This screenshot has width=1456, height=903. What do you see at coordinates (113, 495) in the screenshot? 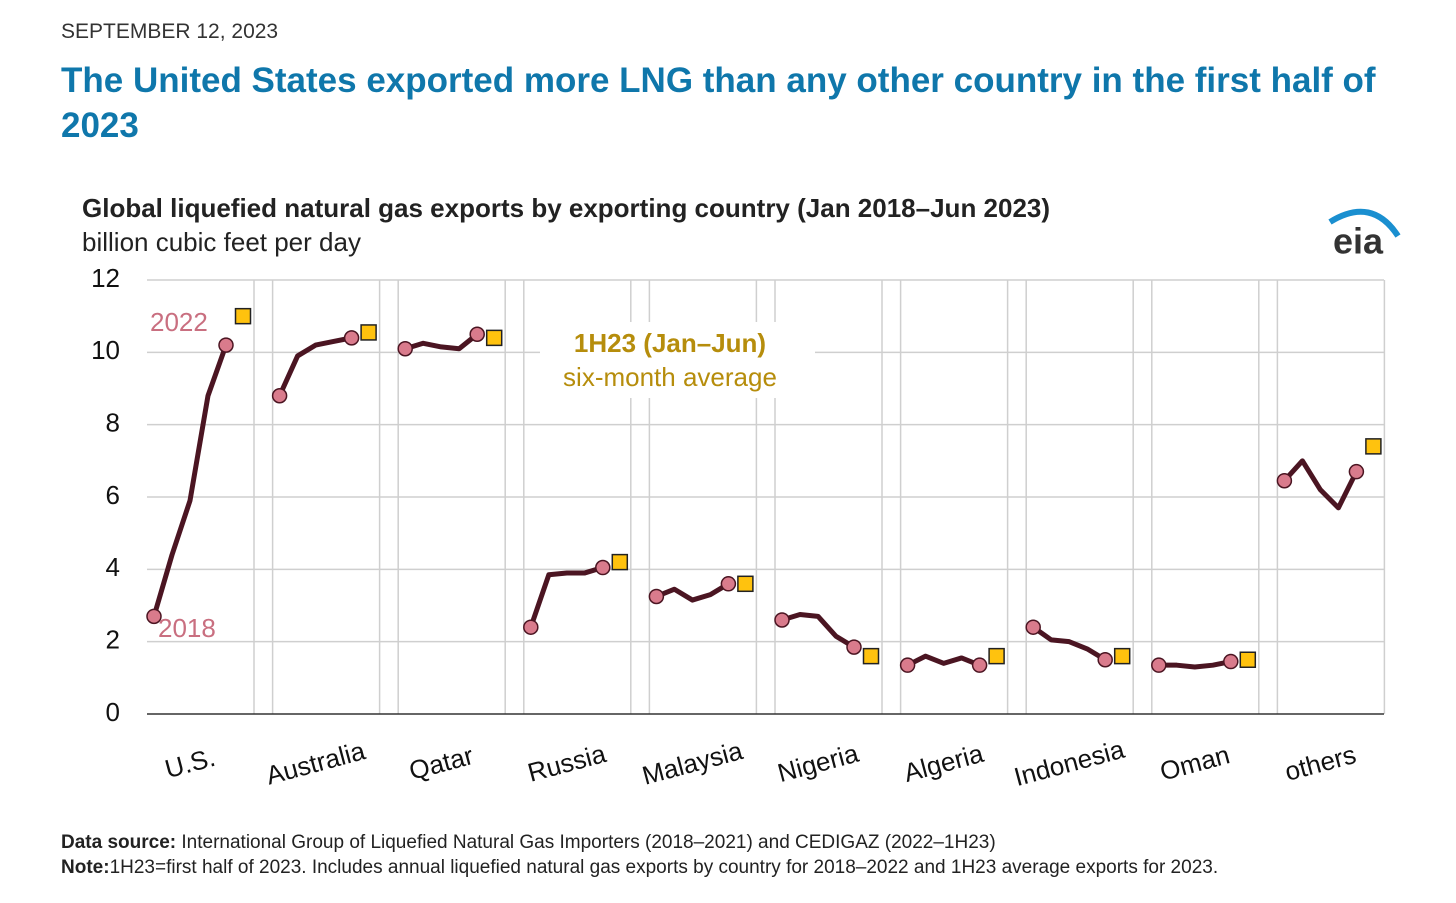
I see `y-tick-label: 6` at bounding box center [113, 495].